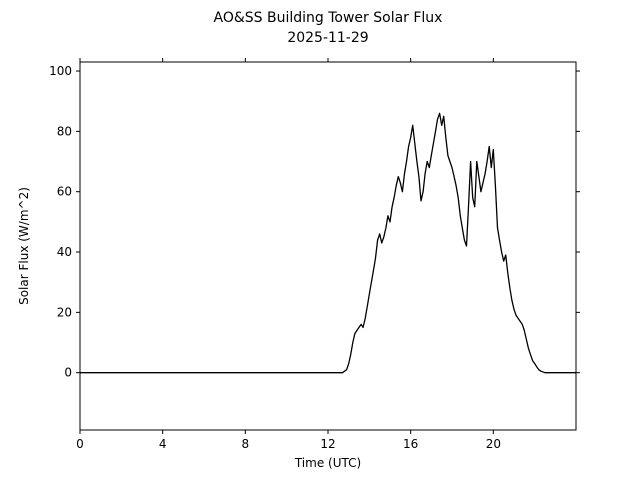 The image size is (640, 480). I want to click on chart-subtitle: 2025-11-29, so click(328, 38).